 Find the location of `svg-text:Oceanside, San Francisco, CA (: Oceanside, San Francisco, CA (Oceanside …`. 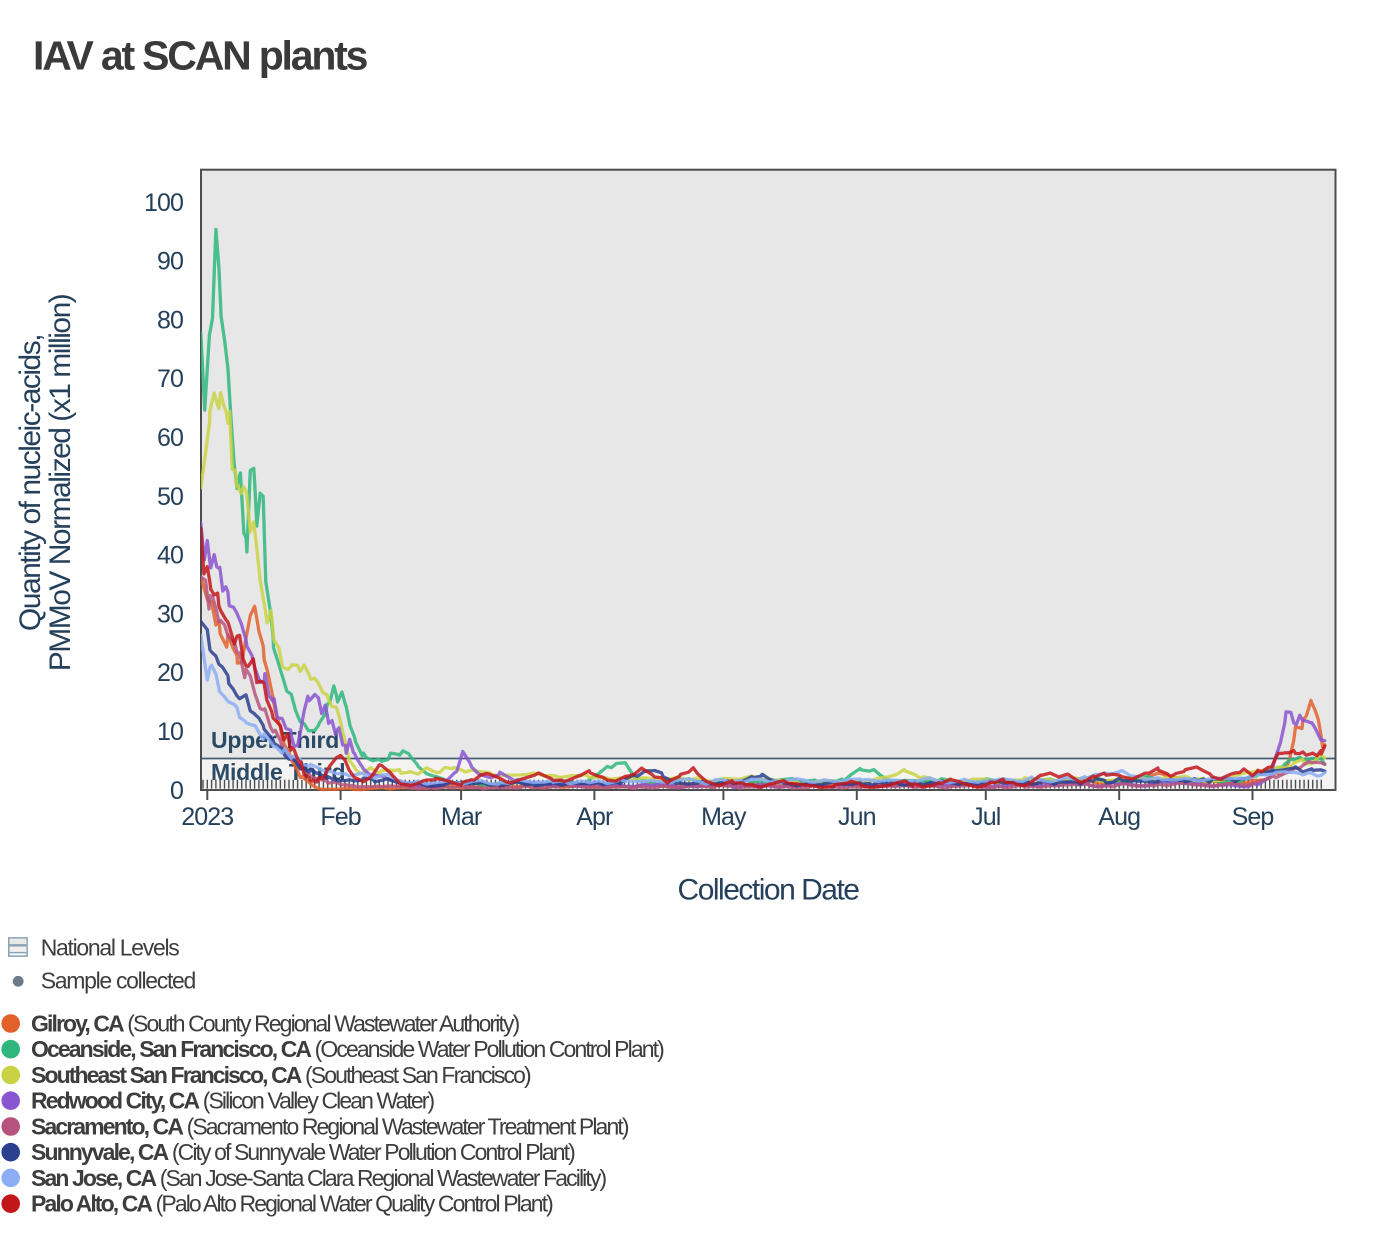

svg-text:Oceanside, San Francisco, CA (: Oceanside, San Francisco, CA (Oceanside … is located at coordinates (347, 1049).